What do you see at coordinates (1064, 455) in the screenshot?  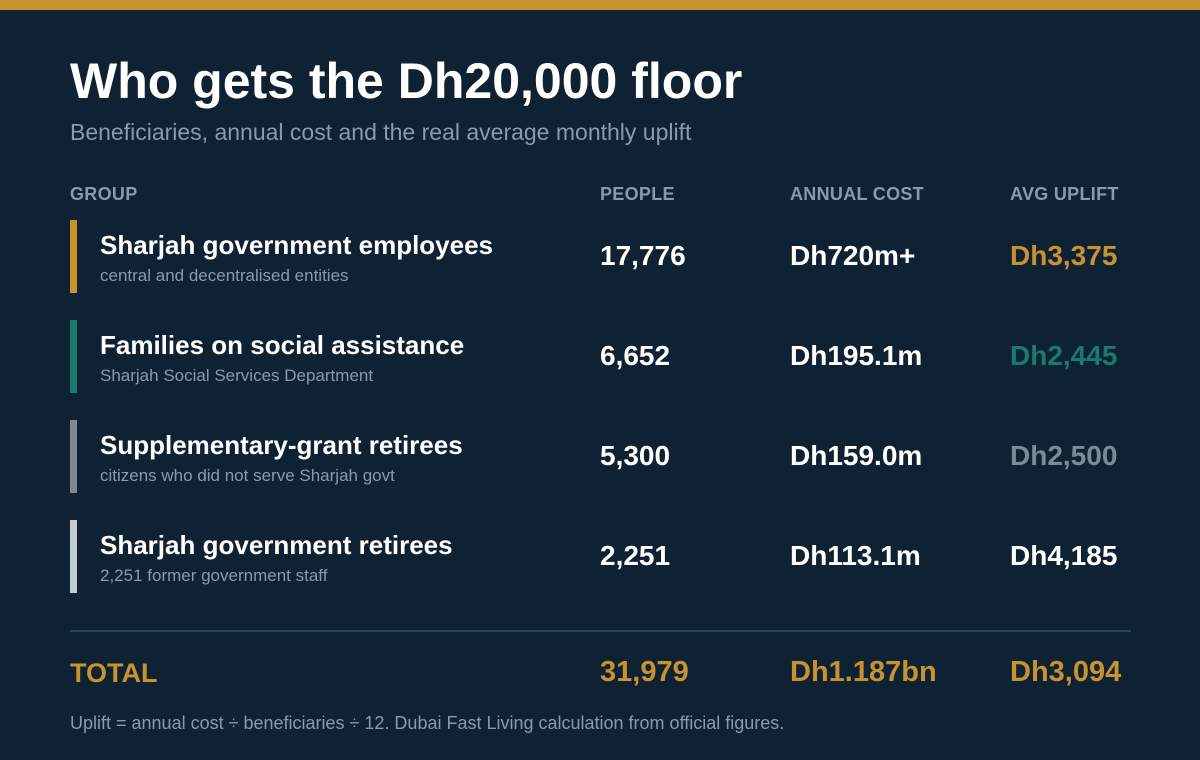 I see `row-avg-uplift: Dh2,500` at bounding box center [1064, 455].